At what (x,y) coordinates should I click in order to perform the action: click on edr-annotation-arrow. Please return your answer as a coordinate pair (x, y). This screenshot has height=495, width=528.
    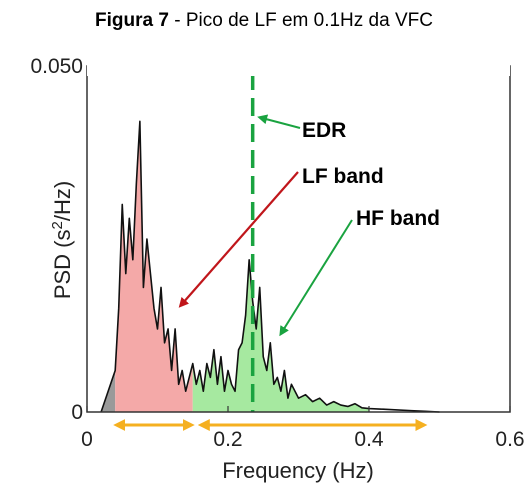
    Looking at the image, I should click on (279, 121).